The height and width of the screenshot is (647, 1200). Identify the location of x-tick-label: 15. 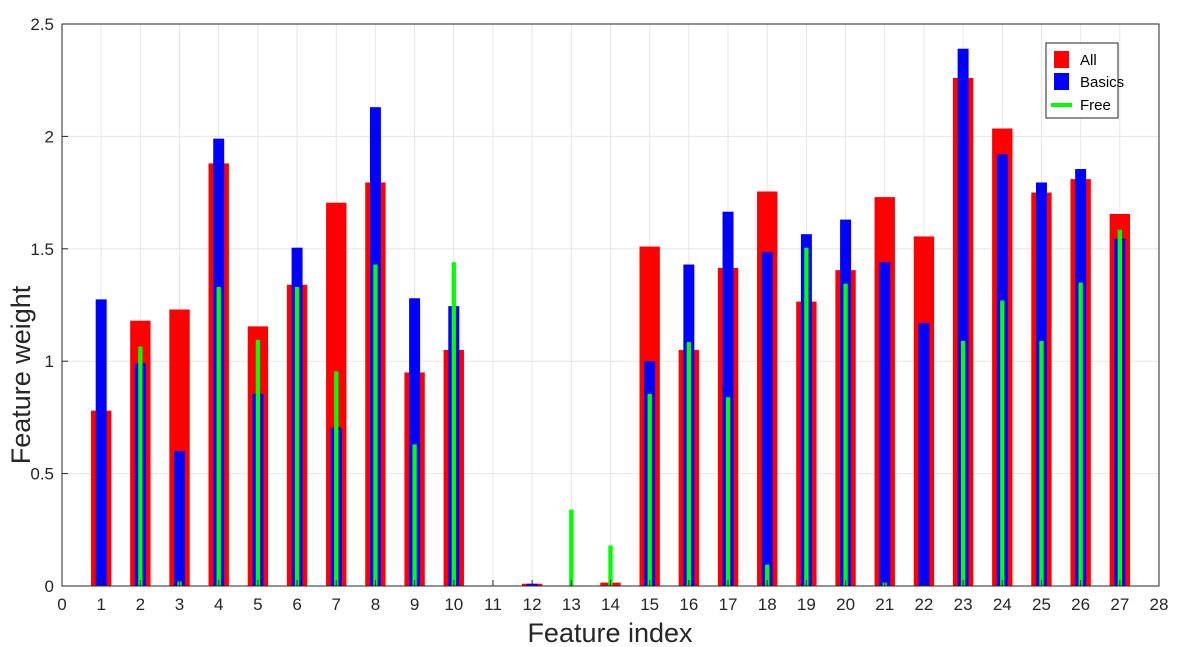
(649, 604).